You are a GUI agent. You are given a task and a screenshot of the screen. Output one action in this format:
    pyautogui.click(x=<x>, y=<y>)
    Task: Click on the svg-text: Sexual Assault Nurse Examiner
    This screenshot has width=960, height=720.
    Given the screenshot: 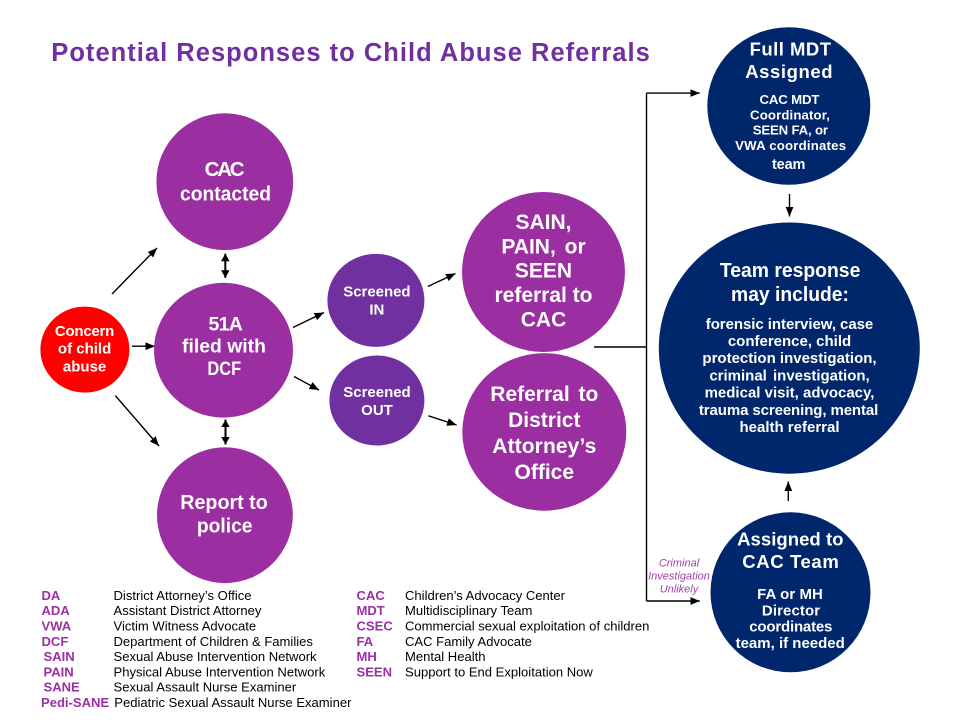 What is the action you would take?
    pyautogui.click(x=205, y=687)
    